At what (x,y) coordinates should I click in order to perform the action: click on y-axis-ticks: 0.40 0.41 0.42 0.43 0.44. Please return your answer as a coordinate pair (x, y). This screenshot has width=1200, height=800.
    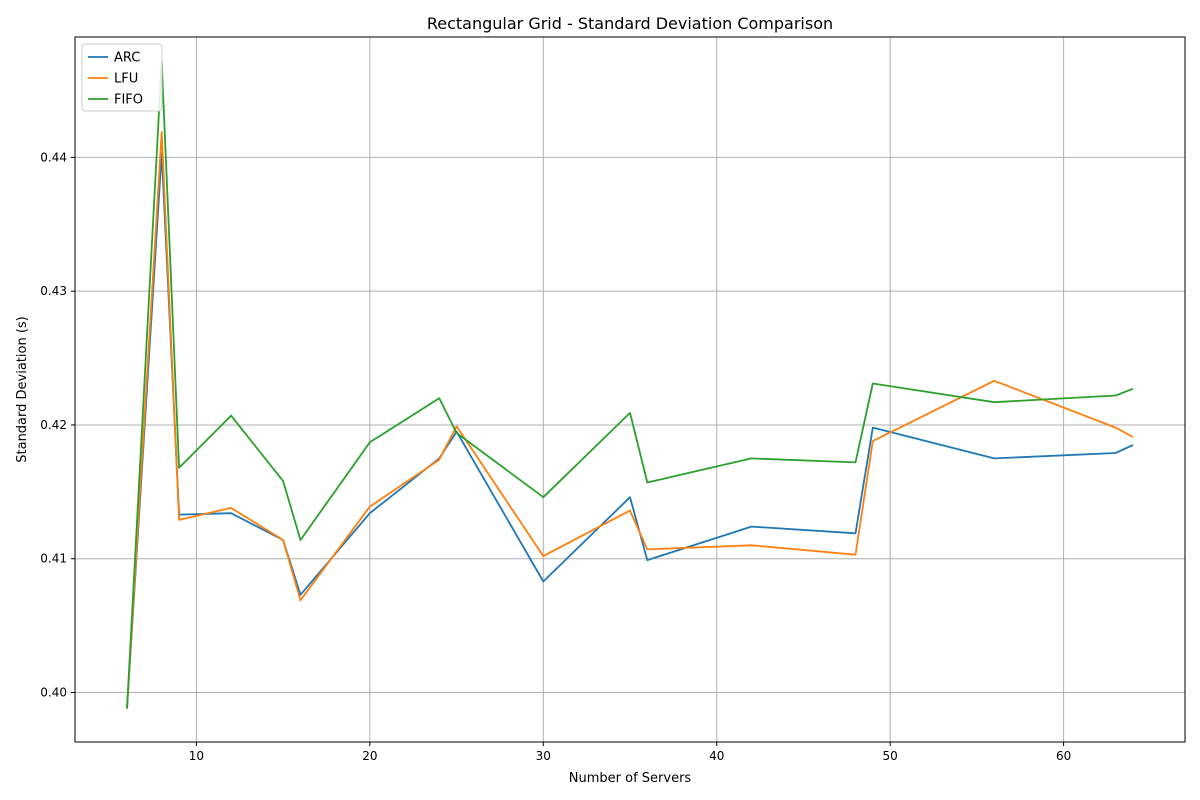
    Looking at the image, I should click on (57, 425).